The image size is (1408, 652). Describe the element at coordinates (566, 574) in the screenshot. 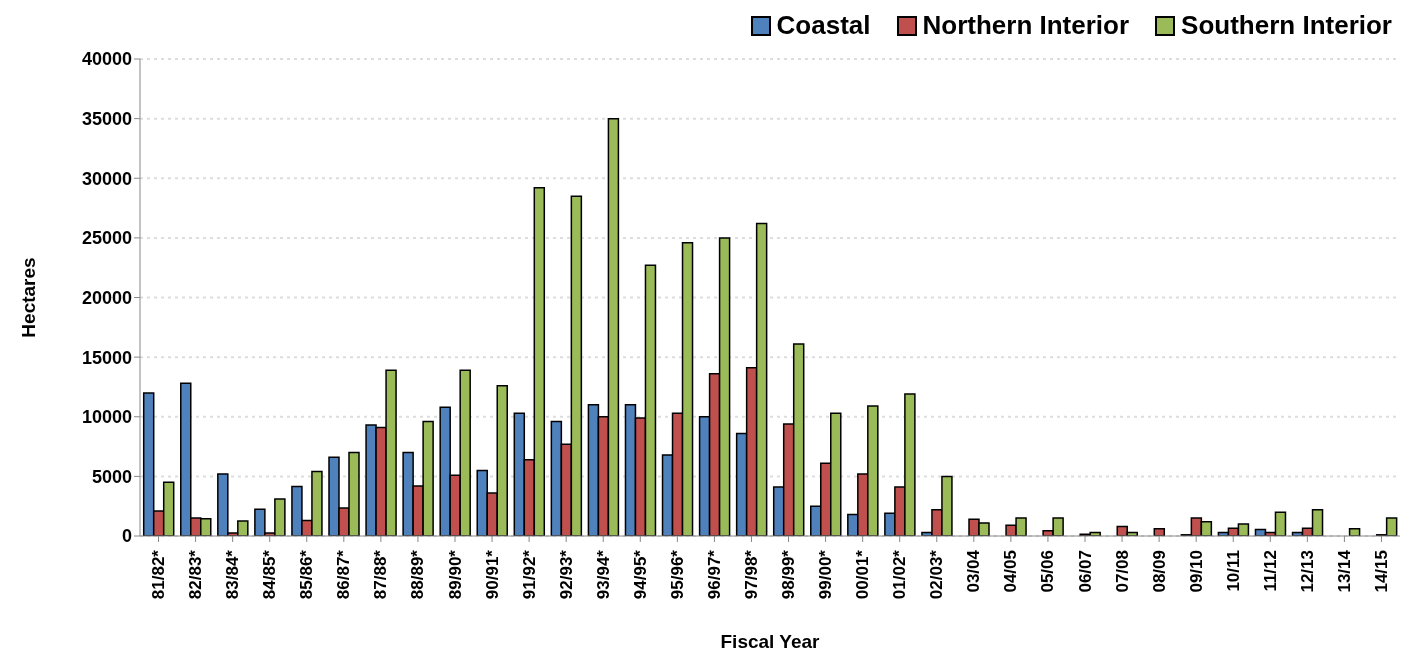

I see `x-tick-label: 92/93*` at that location.